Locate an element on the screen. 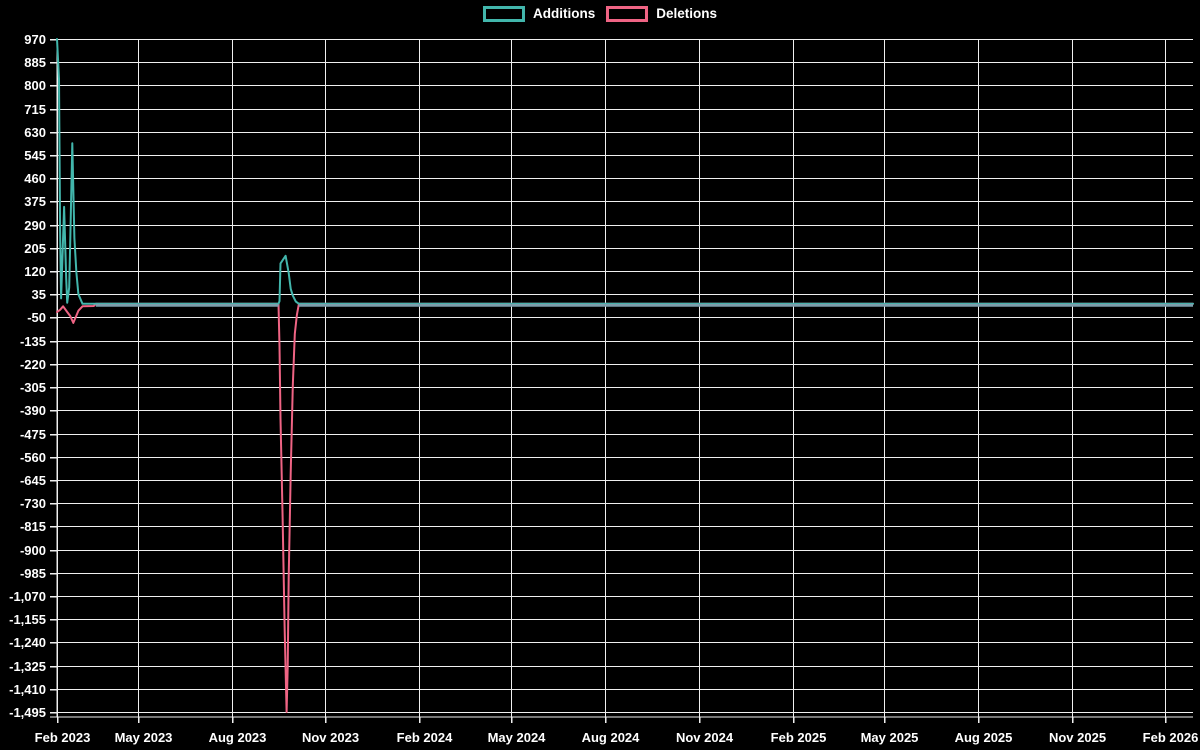 This screenshot has height=750, width=1200. x-tick-label: May 2024 is located at coordinates (517, 737).